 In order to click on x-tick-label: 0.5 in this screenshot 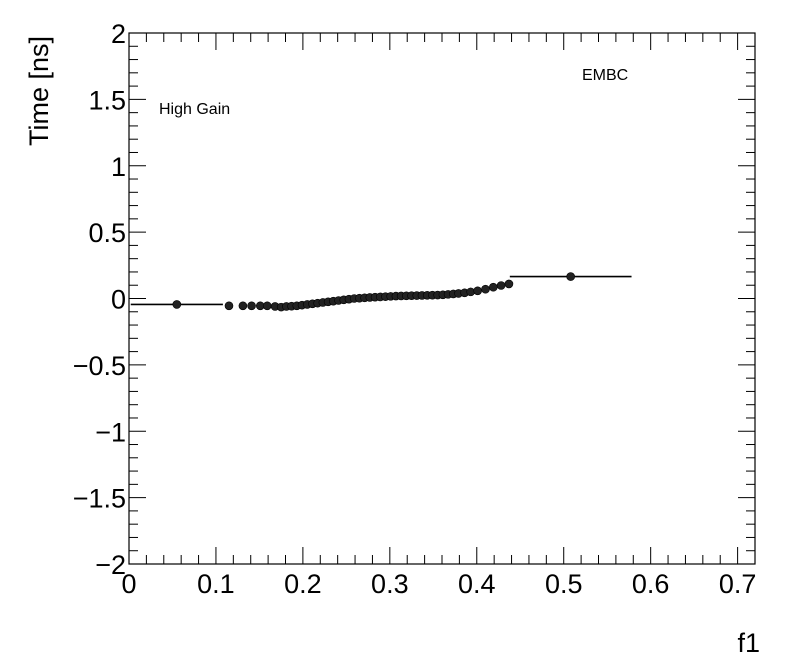, I will do `click(564, 584)`.